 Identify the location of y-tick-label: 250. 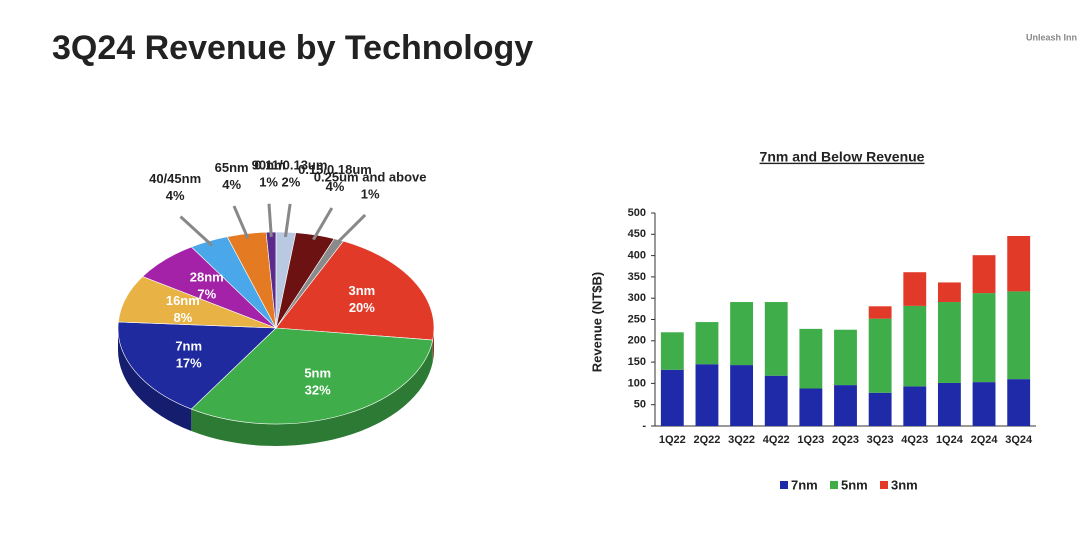
(637, 319).